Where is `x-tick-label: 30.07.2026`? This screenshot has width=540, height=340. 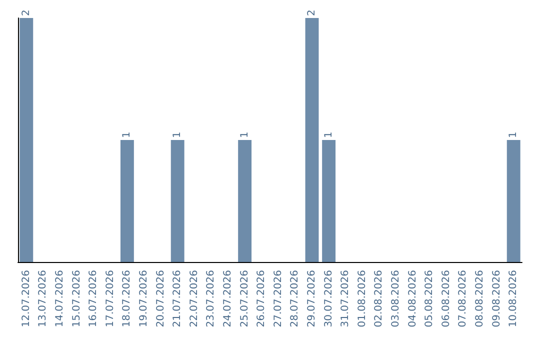 x-tick-label: 30.07.2026 is located at coordinates (328, 299).